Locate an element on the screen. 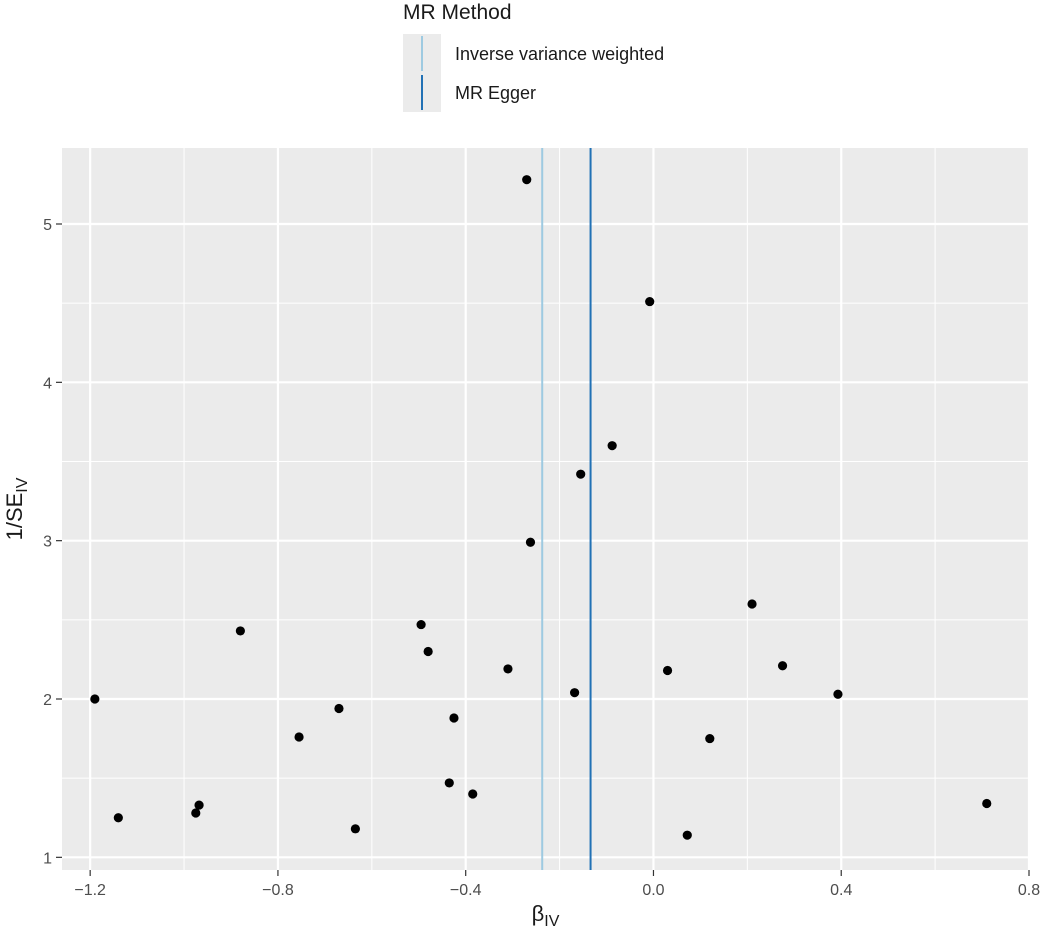 The width and height of the screenshot is (1043, 930). x-tick-label: 0.0 is located at coordinates (653, 890).